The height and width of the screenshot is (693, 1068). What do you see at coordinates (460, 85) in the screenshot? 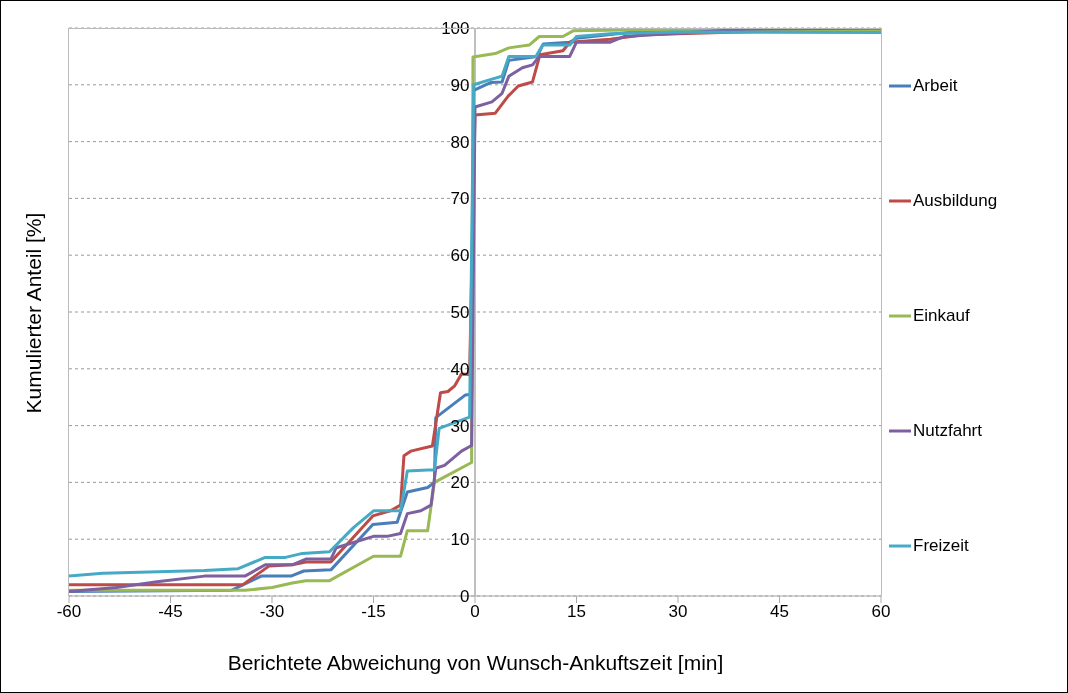
I see `y-tick-label: 90` at bounding box center [460, 85].